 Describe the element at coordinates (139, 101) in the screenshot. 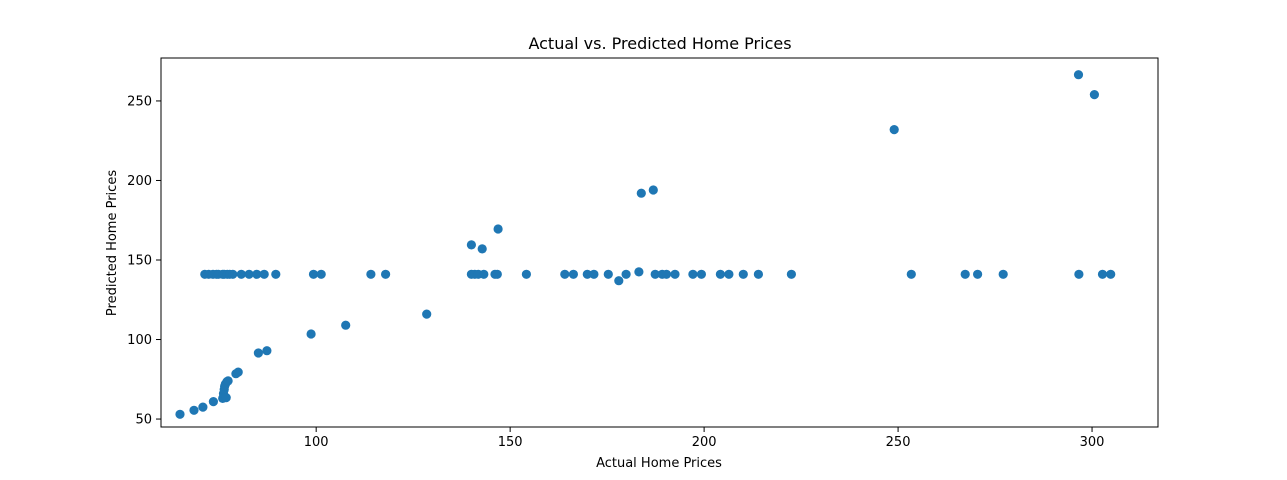

I see `y-tick-label: 250` at that location.